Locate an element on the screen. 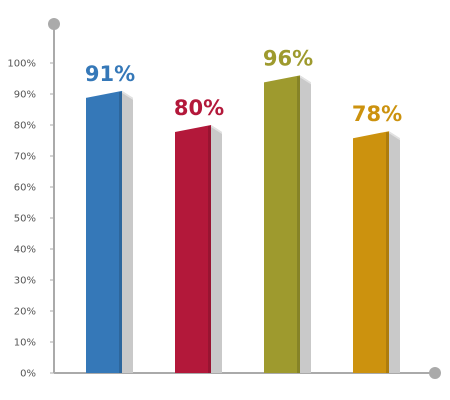  y-tick-label: 30% is located at coordinates (25, 281).